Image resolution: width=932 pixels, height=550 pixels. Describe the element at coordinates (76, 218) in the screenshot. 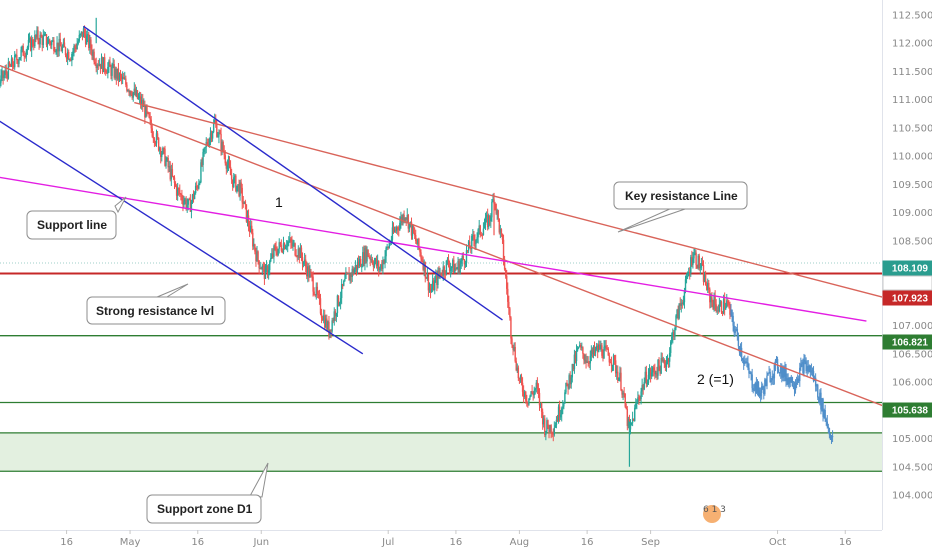

I see `support-line-callout: Support line` at that location.